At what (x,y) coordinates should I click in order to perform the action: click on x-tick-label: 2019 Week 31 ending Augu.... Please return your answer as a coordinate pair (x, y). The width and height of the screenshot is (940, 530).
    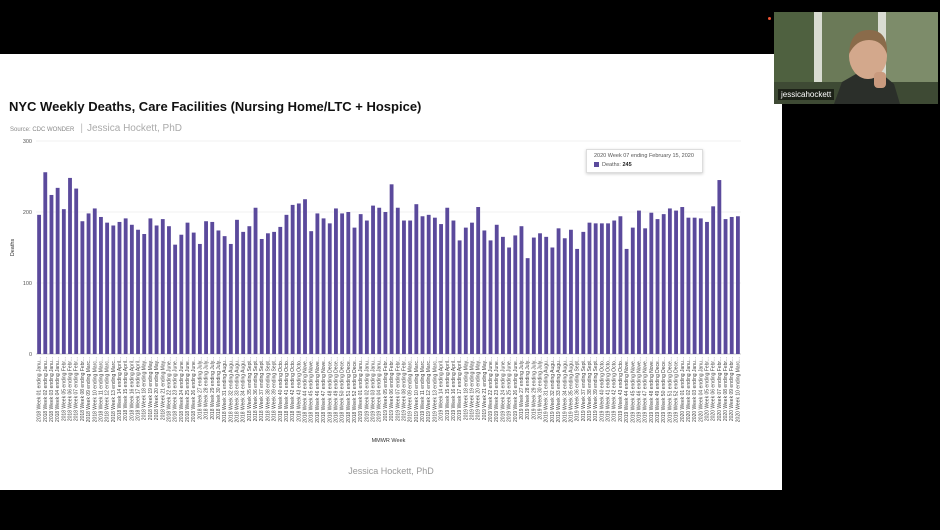
    Looking at the image, I should click on (547, 390).